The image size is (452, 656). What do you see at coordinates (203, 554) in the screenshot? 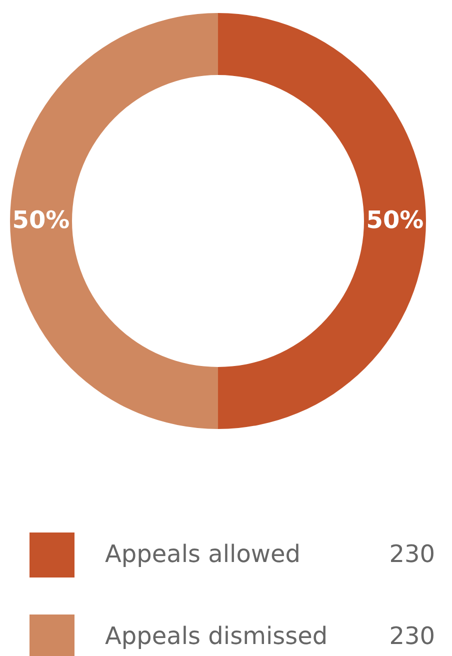
I see `legend-label: Appeals allowed` at bounding box center [203, 554].